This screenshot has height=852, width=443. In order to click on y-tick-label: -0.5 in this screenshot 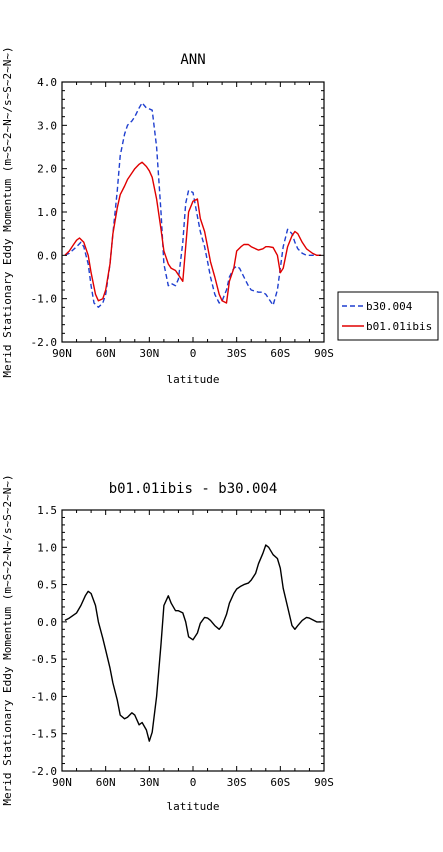, I will do `click(44, 659)`.